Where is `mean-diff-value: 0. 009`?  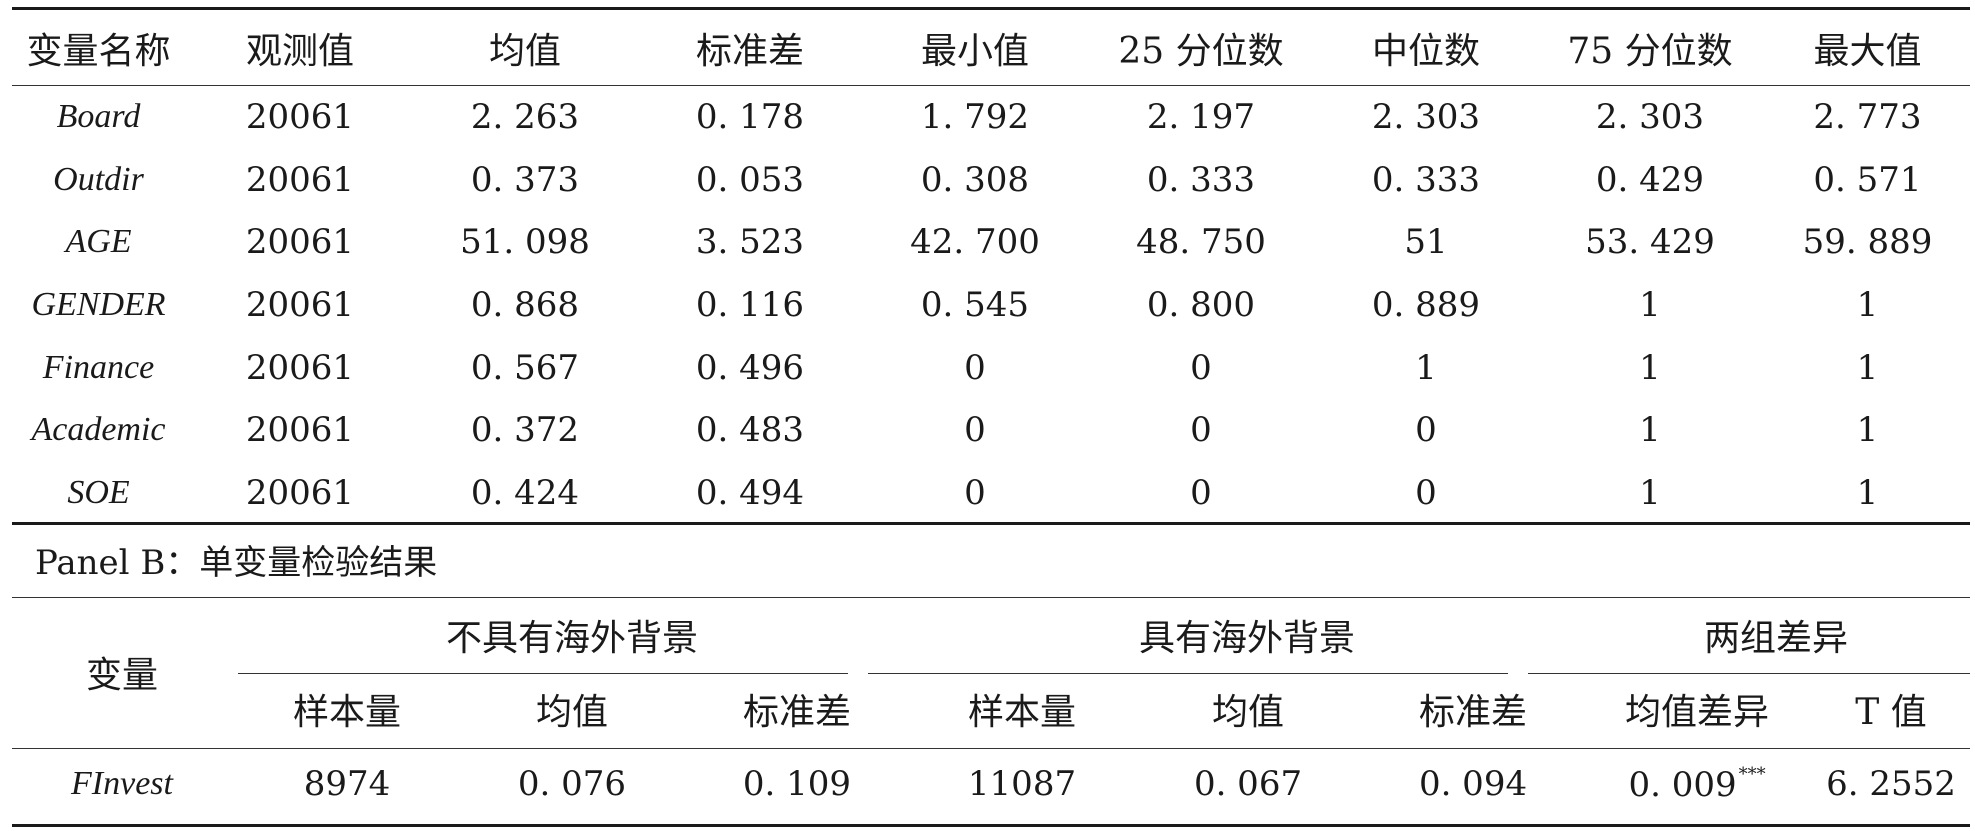
mean-diff-value: 0. 009 is located at coordinates (1682, 784).